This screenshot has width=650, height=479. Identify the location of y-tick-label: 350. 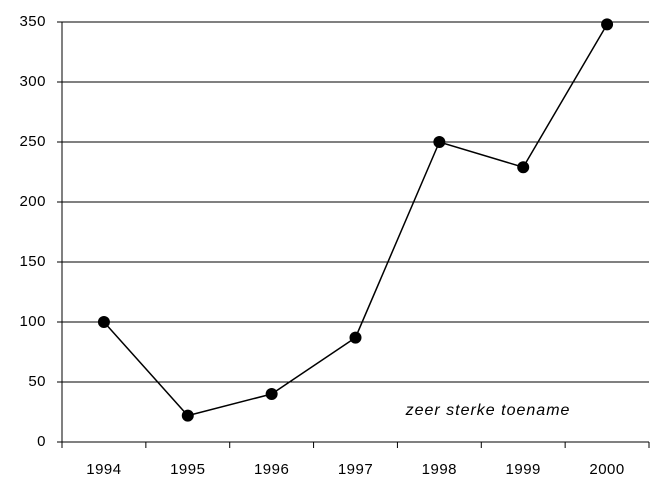
(32, 21).